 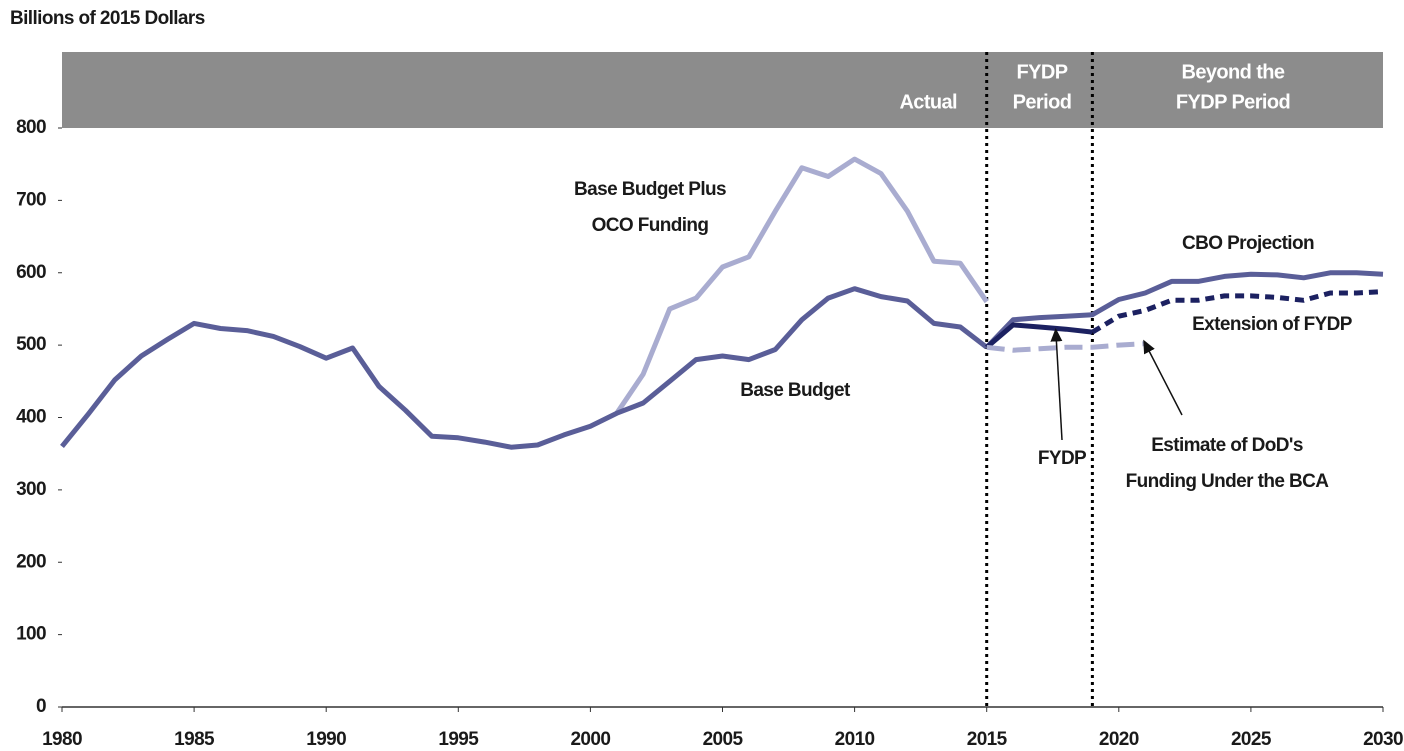 I want to click on x-tick-label: 1985, so click(x=194, y=739).